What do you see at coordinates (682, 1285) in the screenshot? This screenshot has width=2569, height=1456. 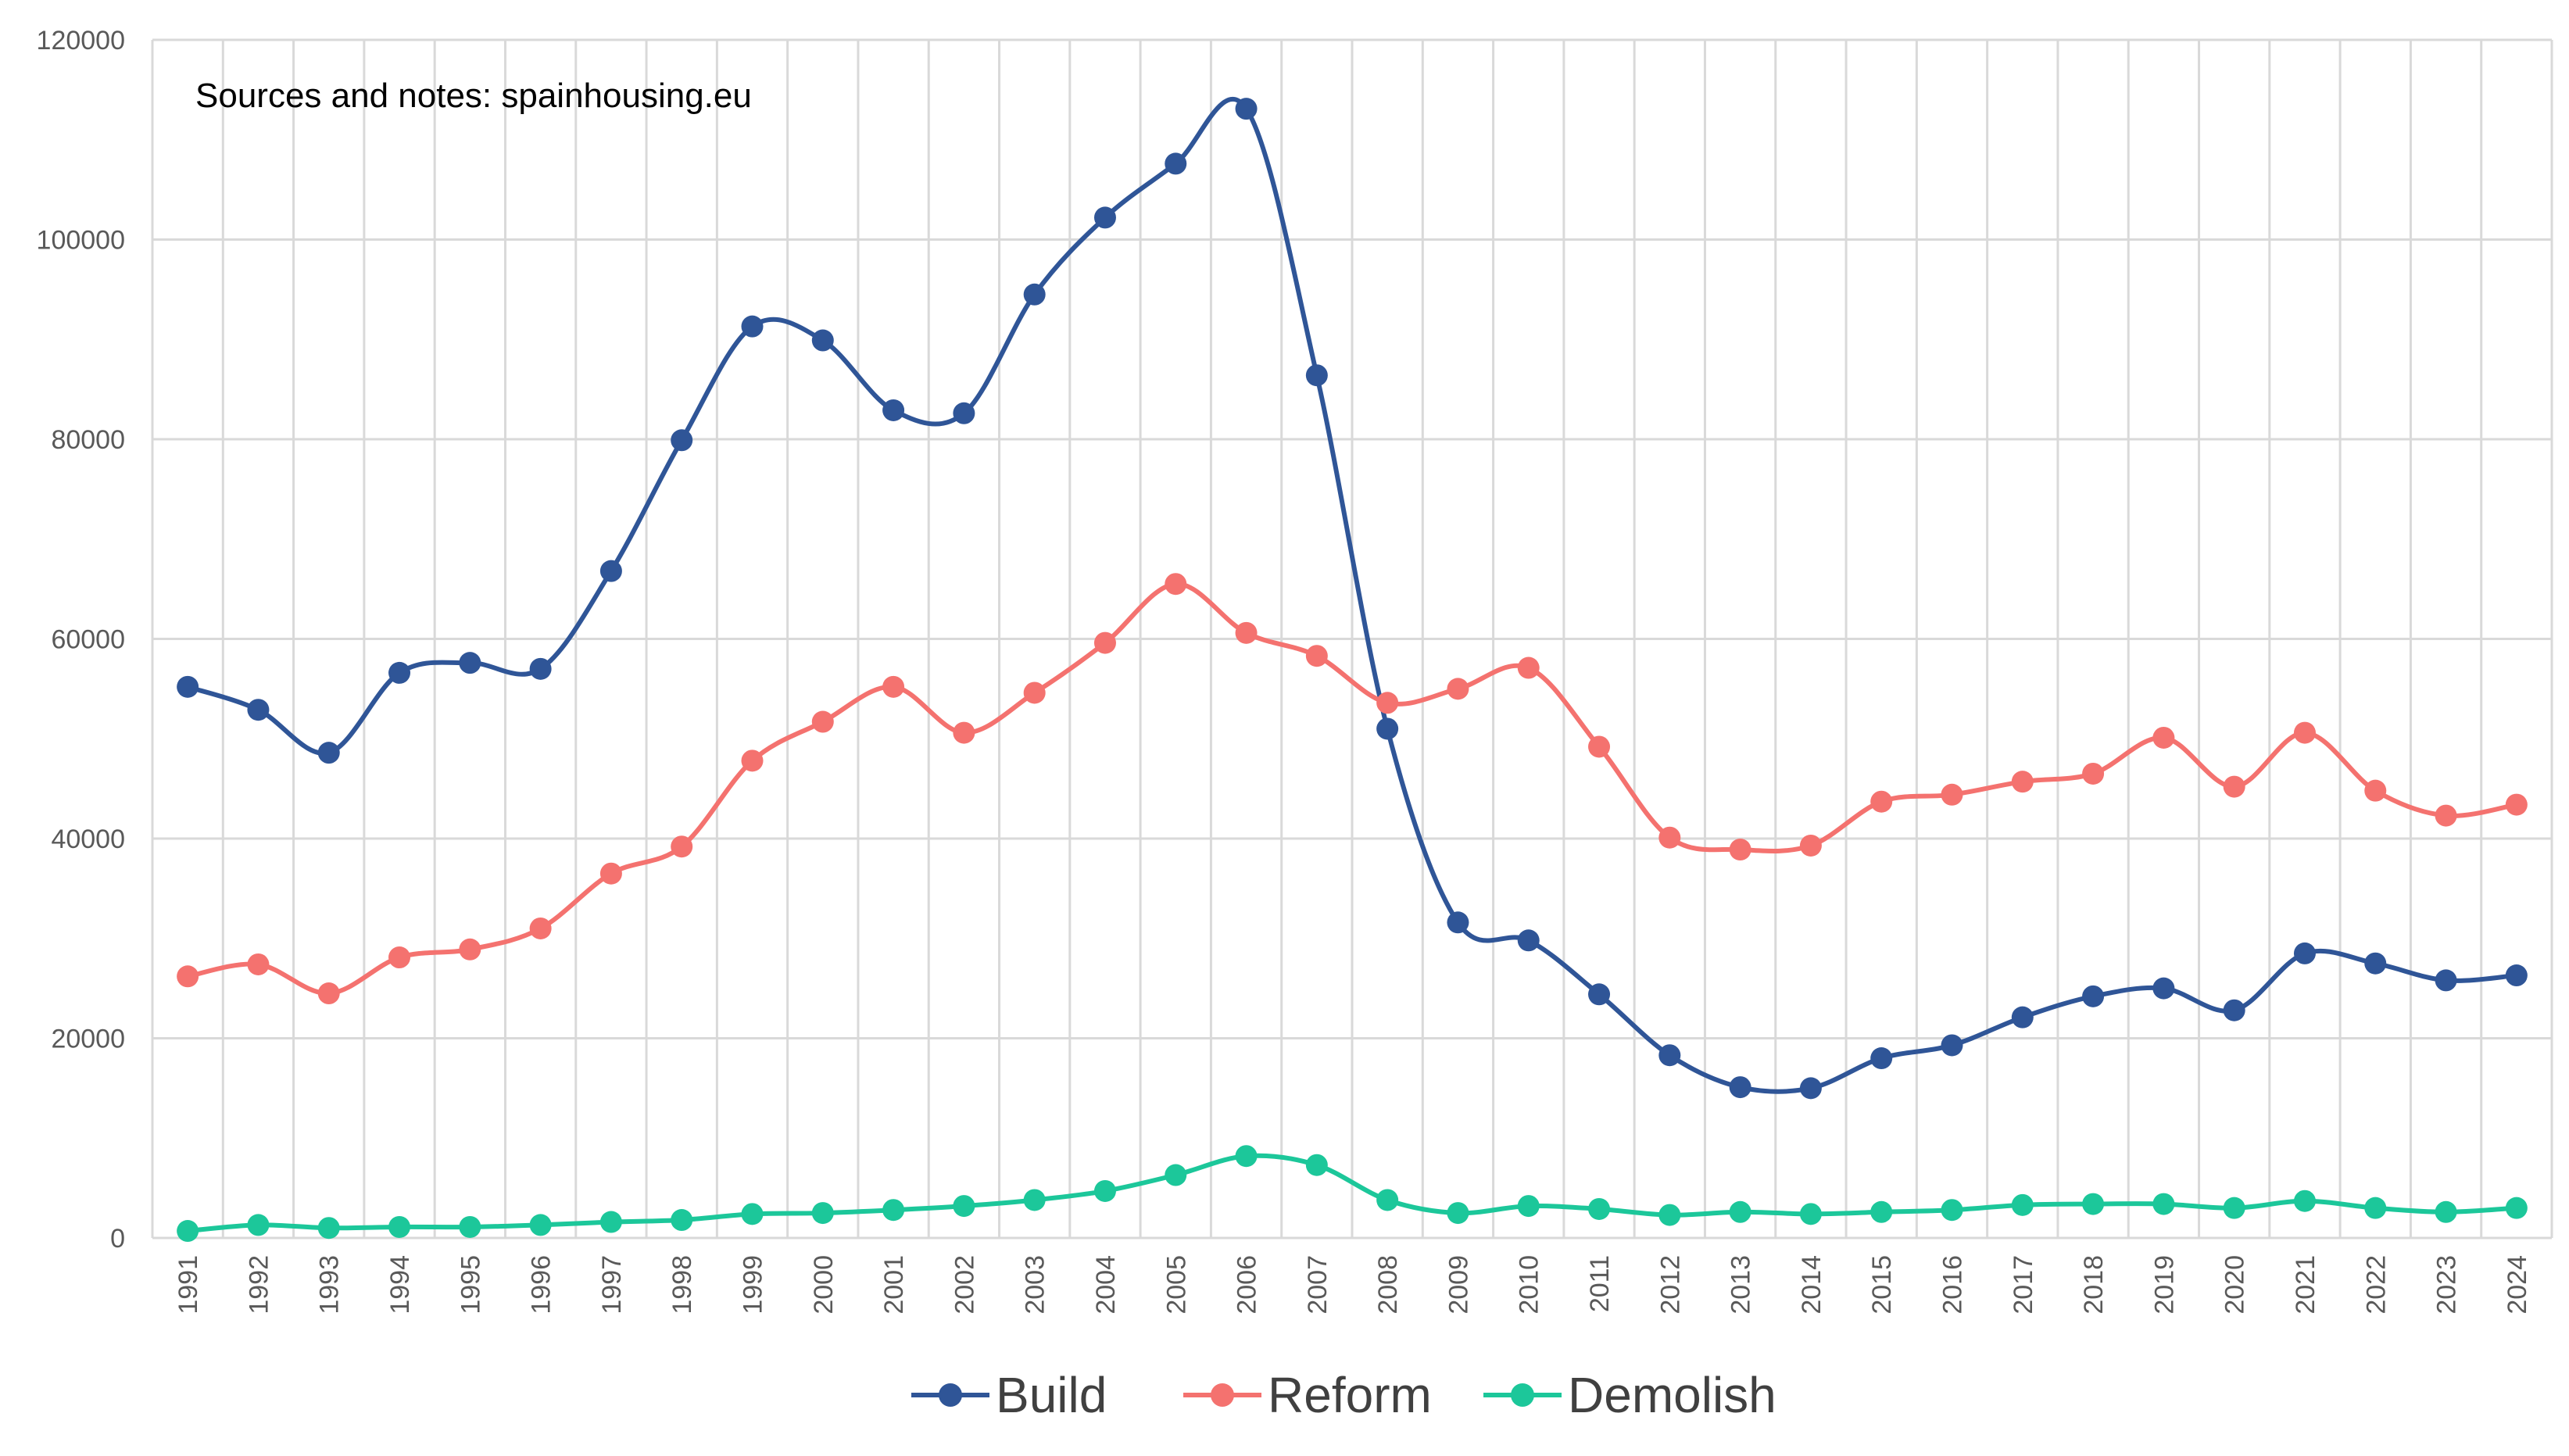 I see `x-tick-label: 1998` at bounding box center [682, 1285].